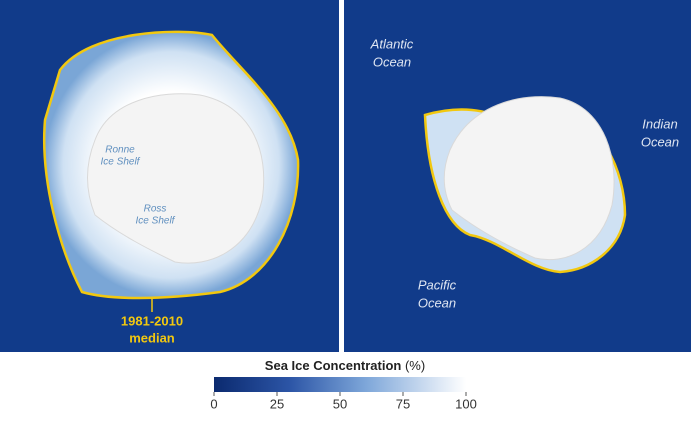 This screenshot has height=422, width=691. What do you see at coordinates (392, 43) in the screenshot?
I see `atlantic-label: Atlantic` at bounding box center [392, 43].